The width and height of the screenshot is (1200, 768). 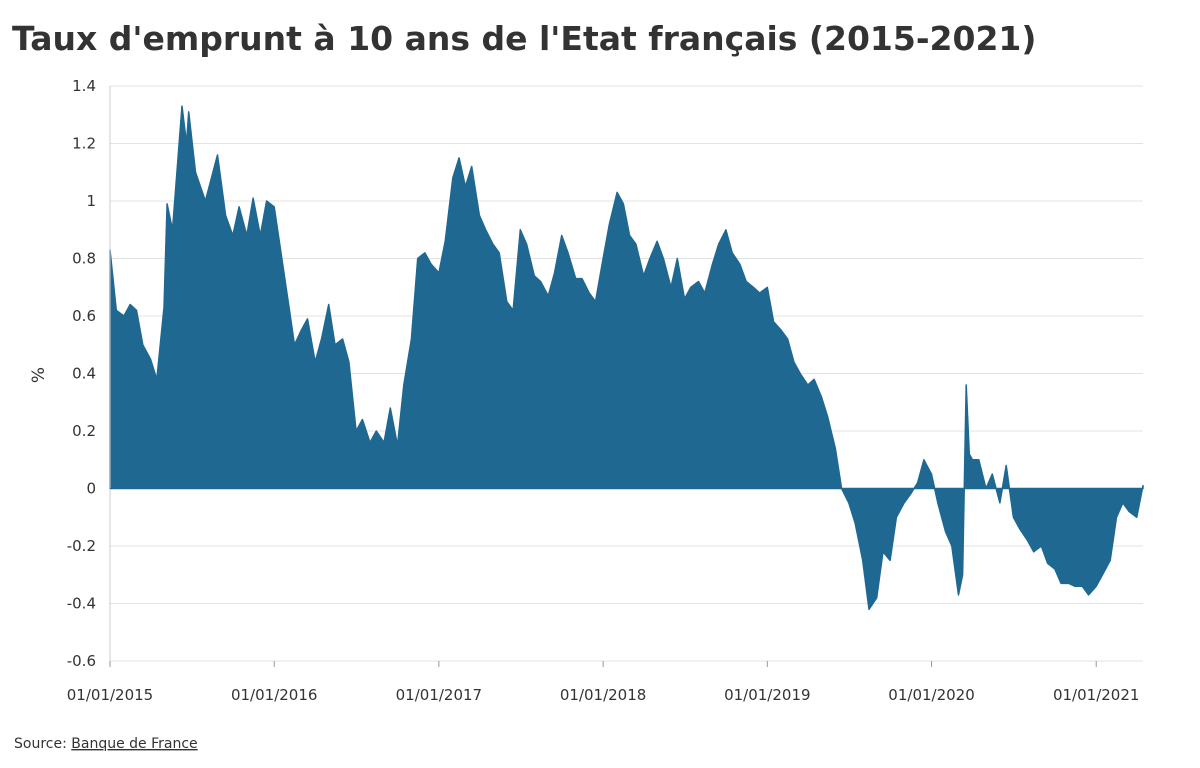 What do you see at coordinates (40, 744) in the screenshot?
I see `source-label: Source:` at bounding box center [40, 744].